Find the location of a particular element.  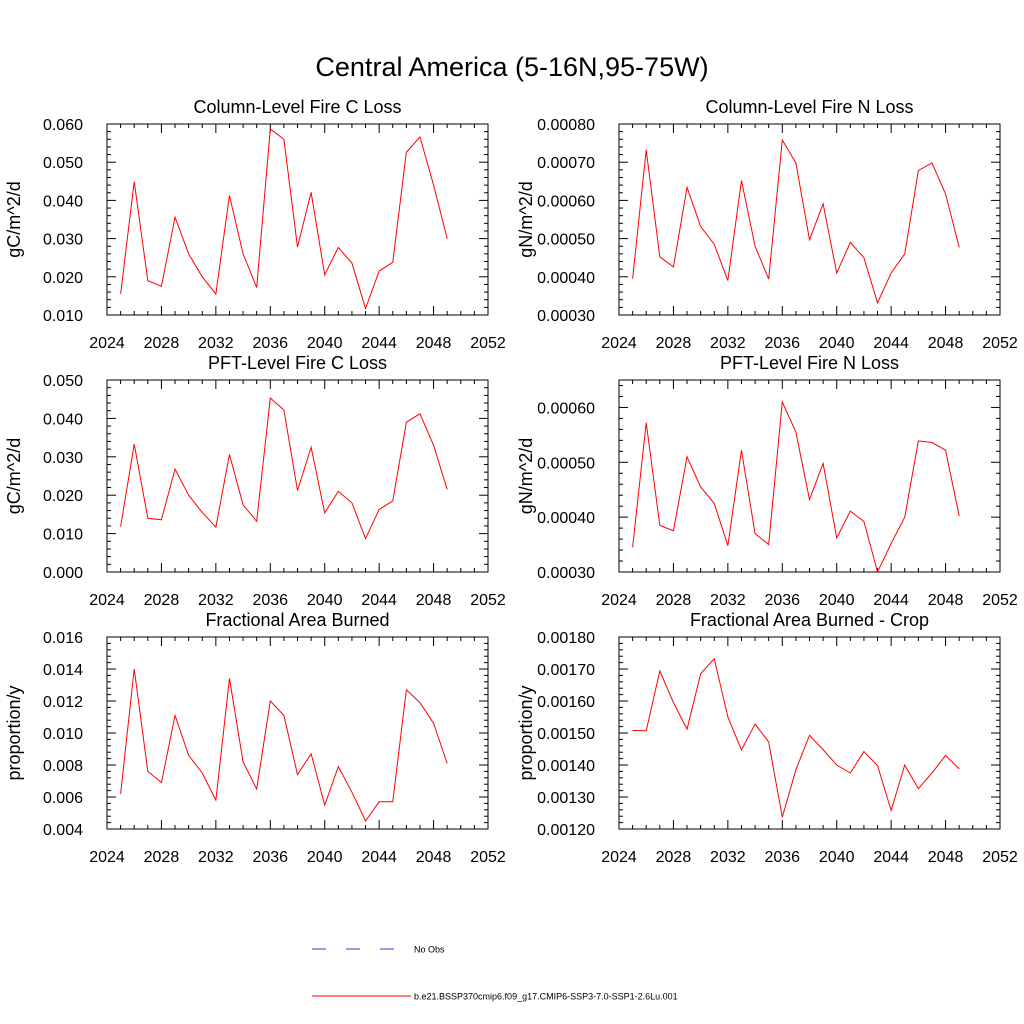

panel-title: Column-Level Fire N Loss is located at coordinates (809, 107).